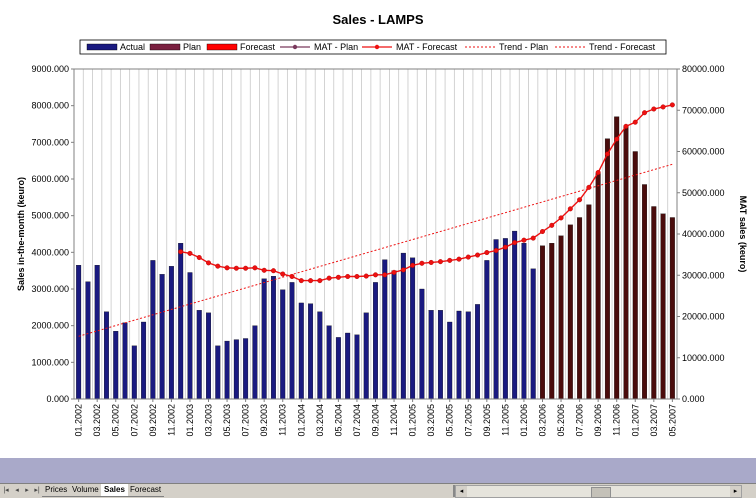 Image resolution: width=756 pixels, height=498 pixels. I want to click on x-tick-label: 05.2004, so click(338, 420).